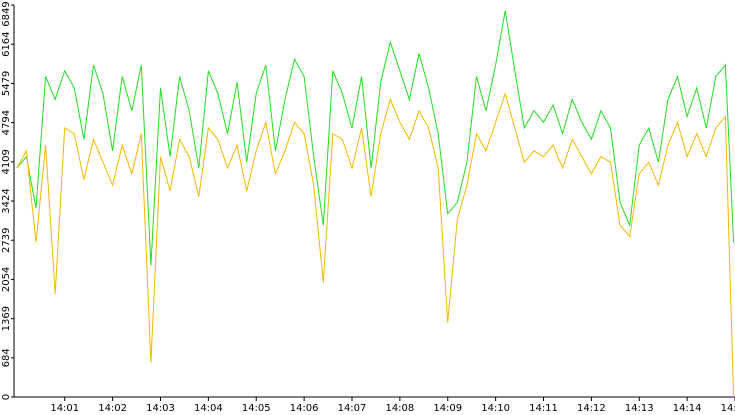  What do you see at coordinates (6, 83) in the screenshot?
I see `y-tick-label: 5479` at bounding box center [6, 83].